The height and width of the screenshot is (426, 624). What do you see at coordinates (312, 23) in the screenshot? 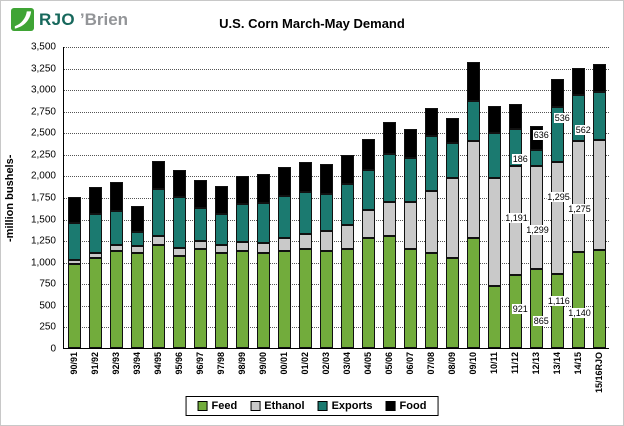
I see `chart-title: U.S. Corn March-May Demand` at bounding box center [312, 23].